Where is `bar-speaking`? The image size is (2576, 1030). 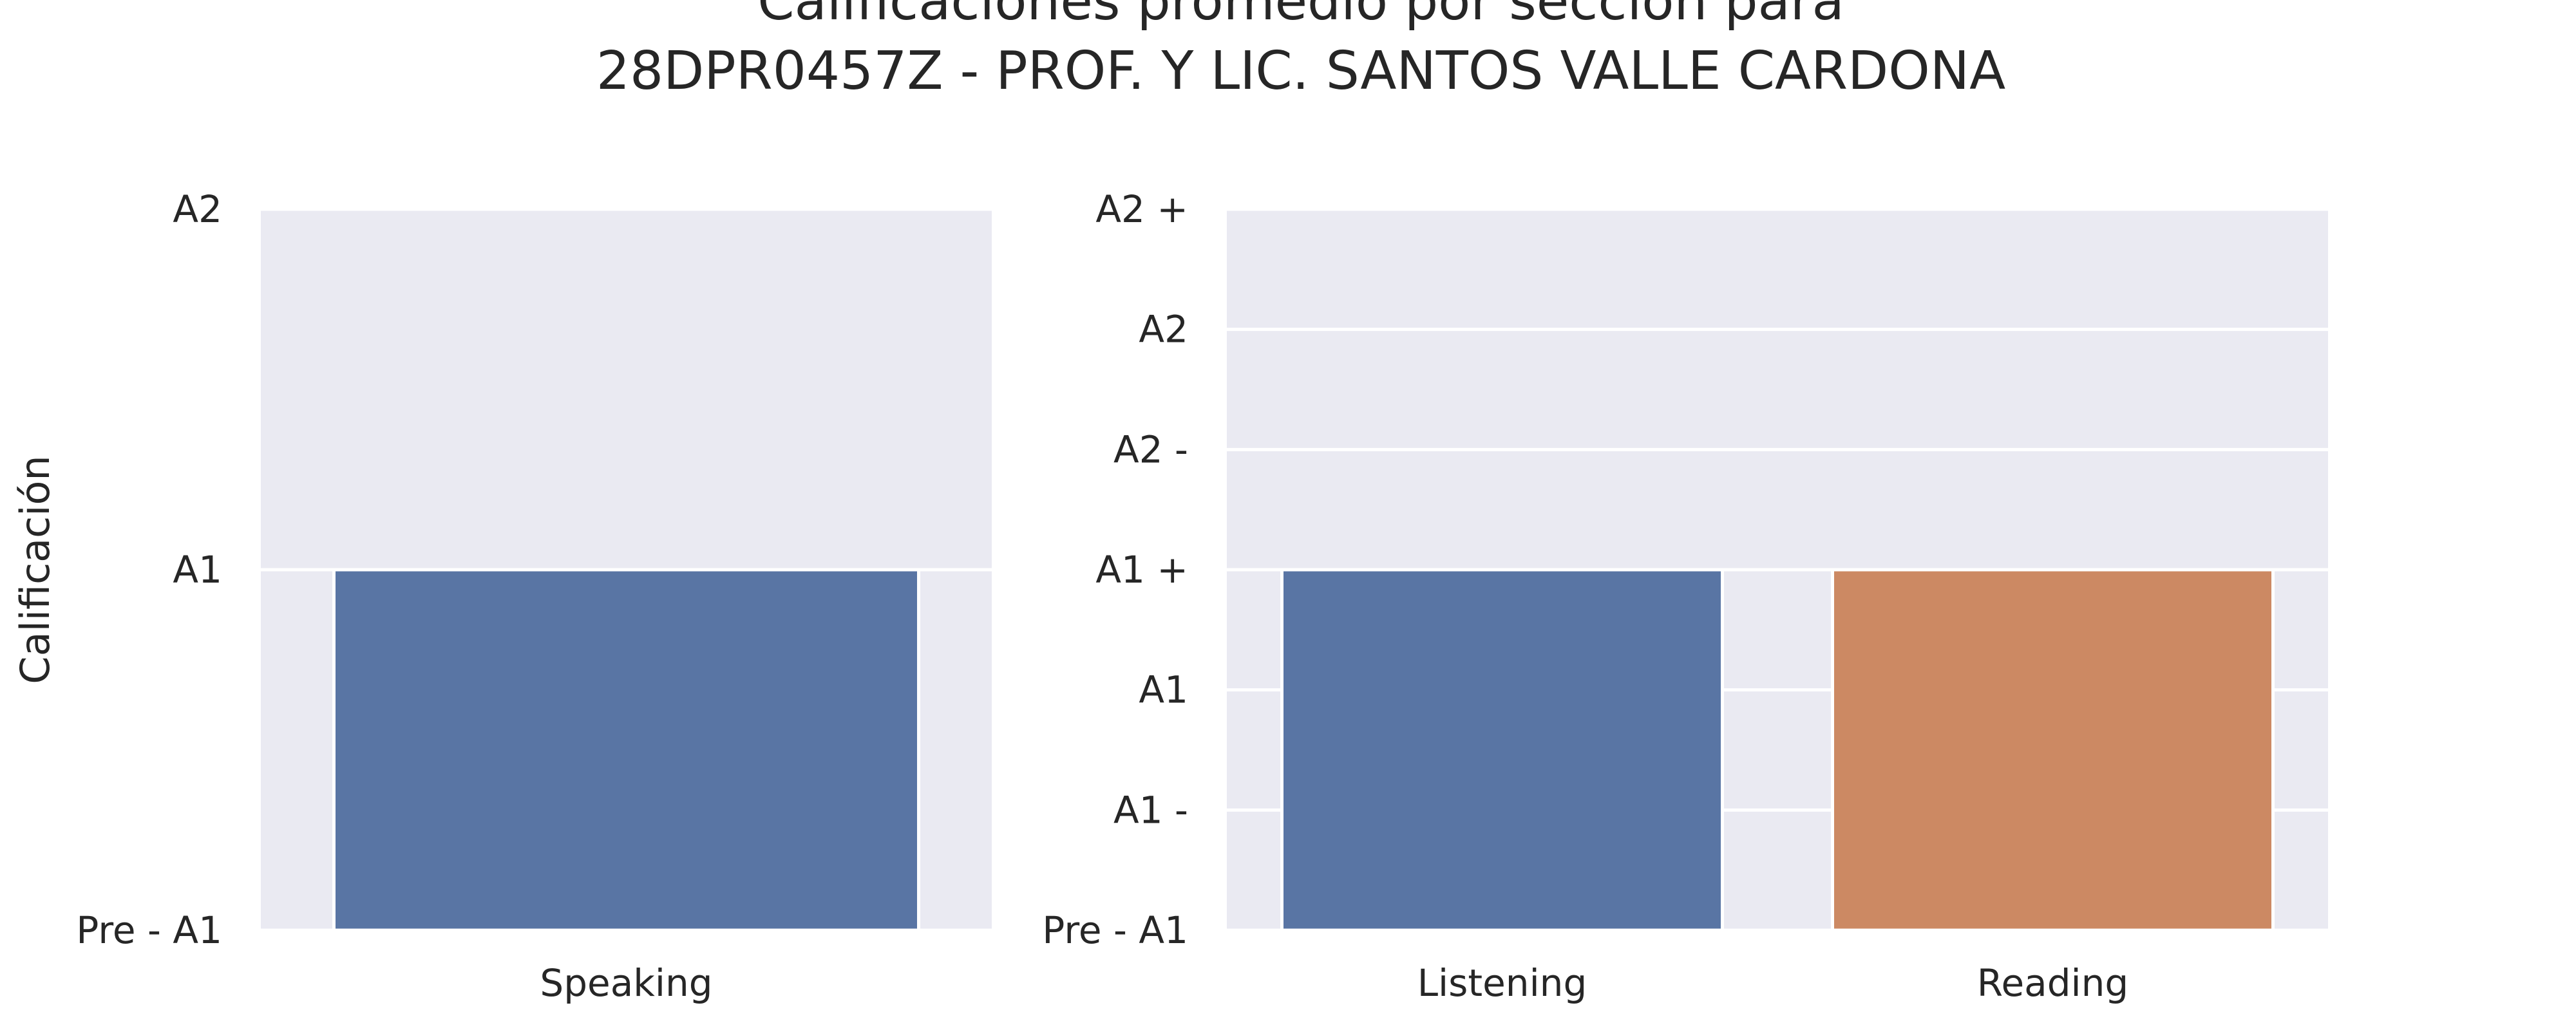 bar-speaking is located at coordinates (626, 750).